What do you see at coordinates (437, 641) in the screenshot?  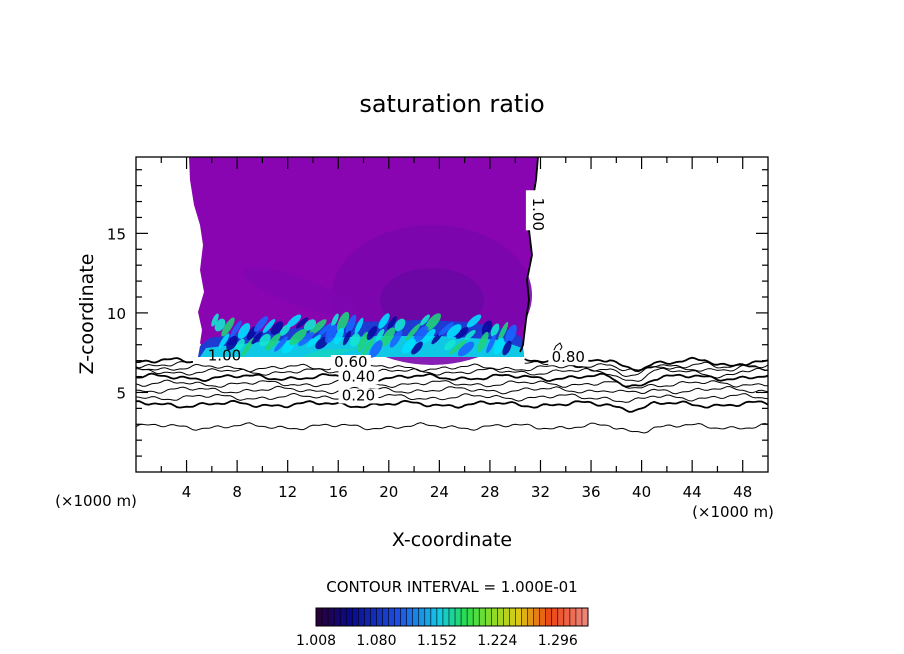 I see `colorbar-tick-labels: 1.008 1.080 1.152 1.224 1.296` at bounding box center [437, 641].